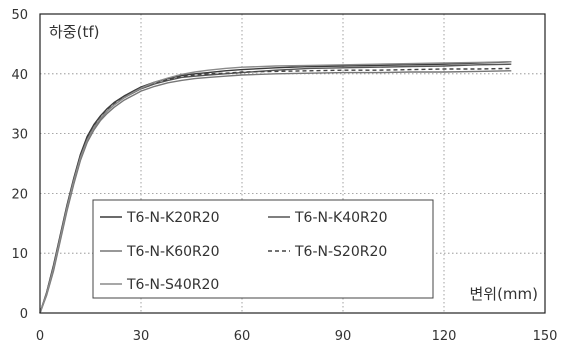 The width and height of the screenshot is (568, 352). What do you see at coordinates (19, 75) in the screenshot?
I see `y-tick-label: 40` at bounding box center [19, 75].